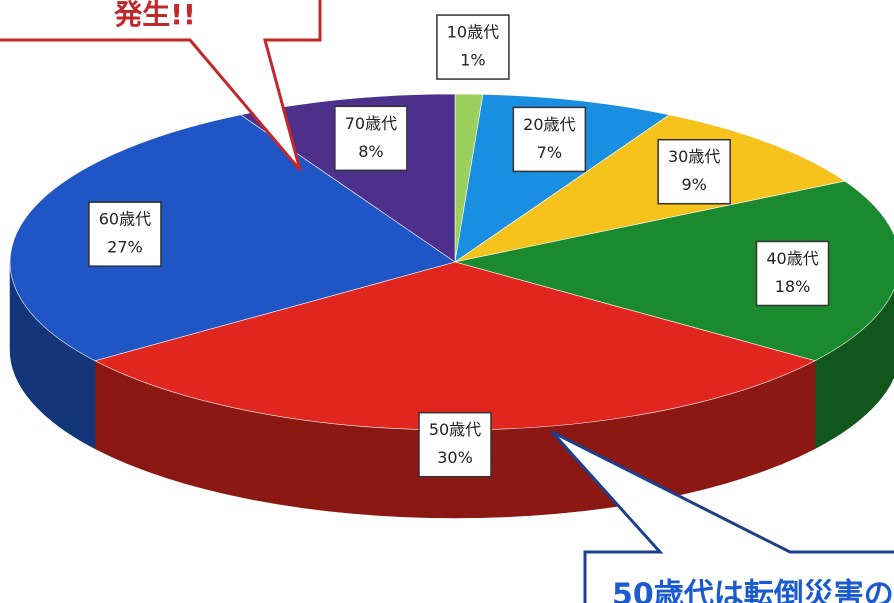  What do you see at coordinates (792, 258) in the screenshot?
I see `category-label: 40歳代` at bounding box center [792, 258].